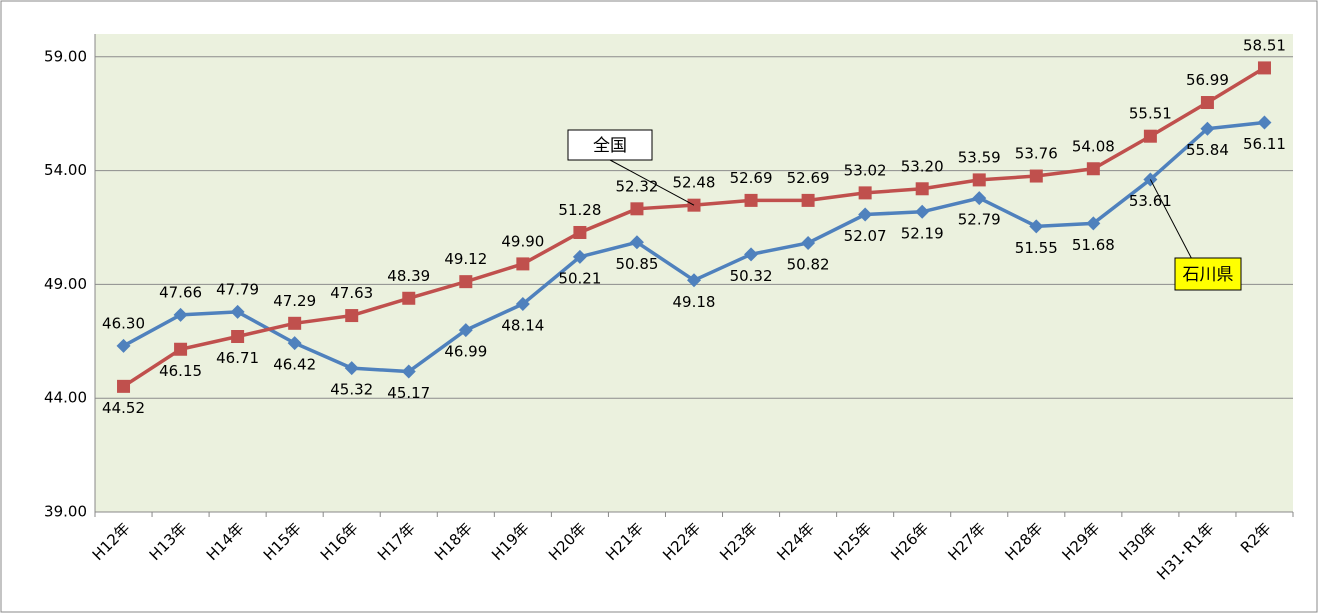 The width and height of the screenshot is (1319, 614). Describe the element at coordinates (979, 220) in the screenshot. I see `data-label: 52.79` at that location.